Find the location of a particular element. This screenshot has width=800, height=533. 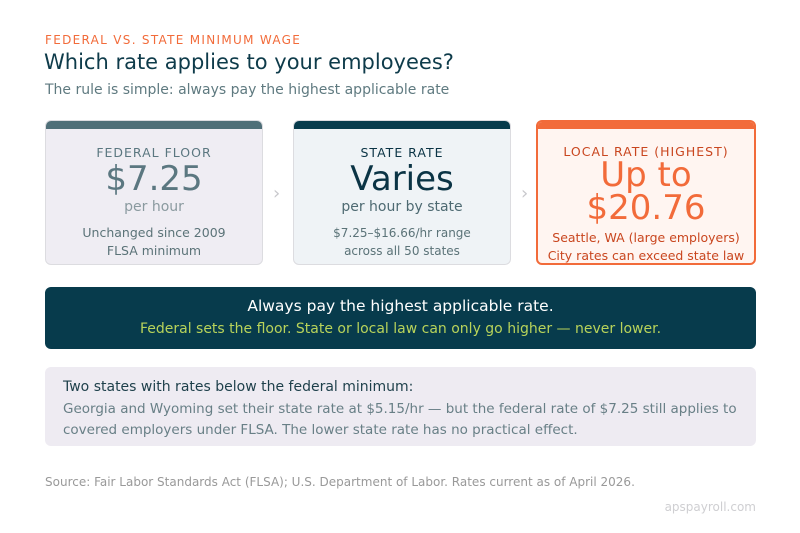

card-label: FEDERAL FLOOR is located at coordinates (154, 152).